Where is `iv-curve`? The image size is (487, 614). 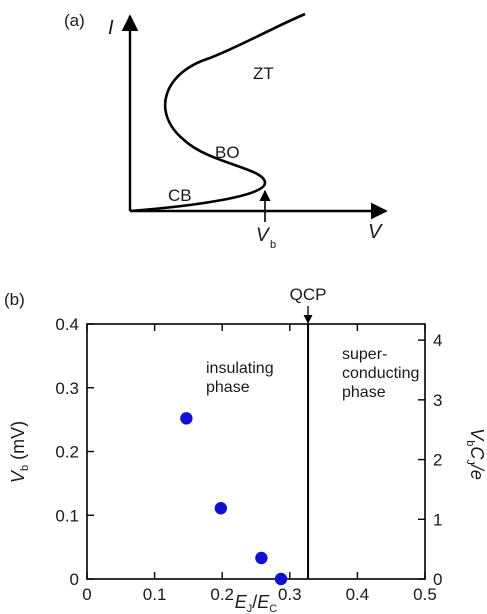 iv-curve is located at coordinates (217, 112).